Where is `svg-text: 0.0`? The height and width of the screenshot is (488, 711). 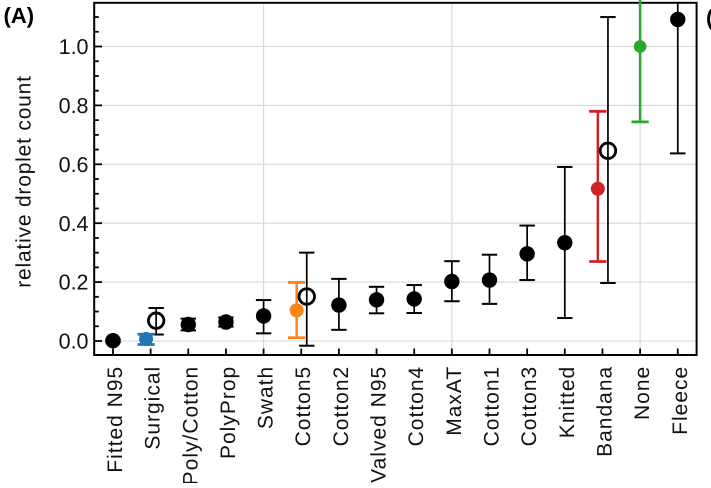 svg-text: 0.0 is located at coordinates (74, 342).